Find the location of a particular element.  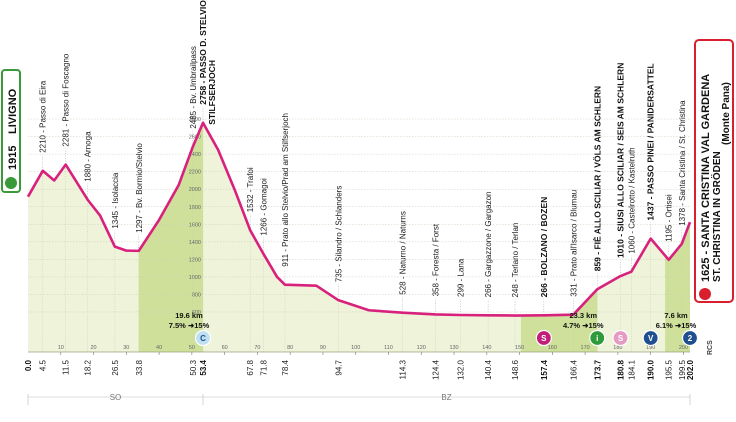

km-tick-label: 26.5 is located at coordinates (115, 367).